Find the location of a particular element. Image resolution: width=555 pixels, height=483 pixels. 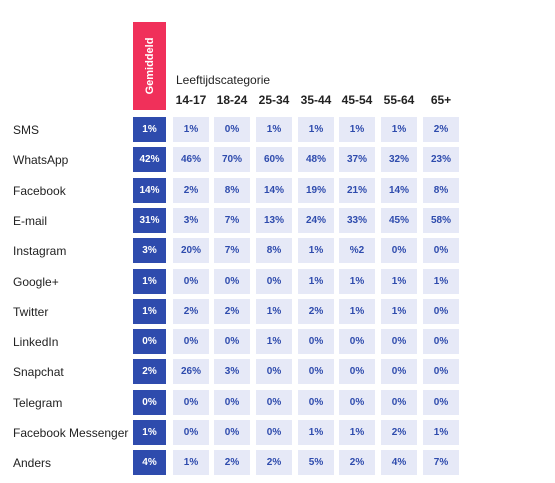

age-value-cell: 32% is located at coordinates (399, 159).